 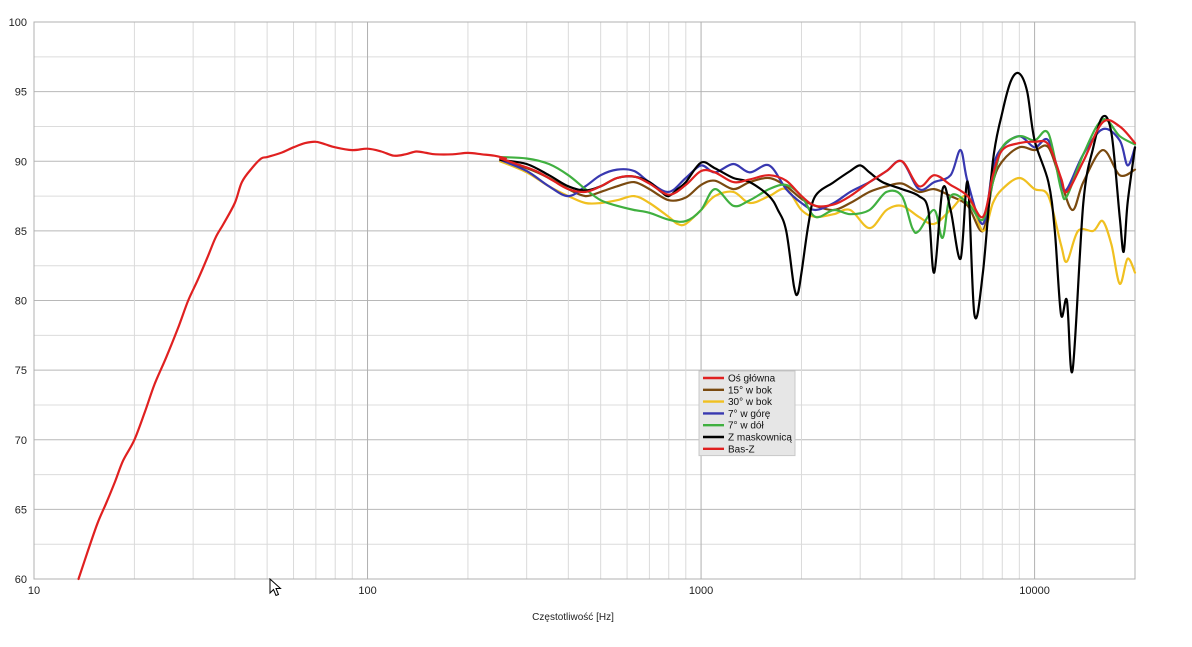 I want to click on x-tick-label: 100, so click(x=367, y=591).